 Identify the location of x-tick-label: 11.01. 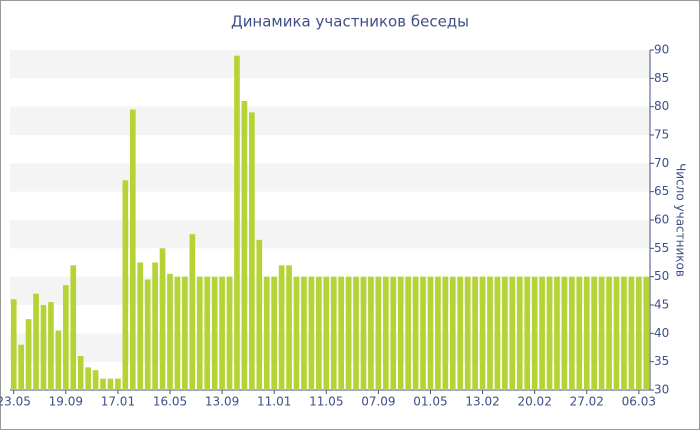
(274, 402).